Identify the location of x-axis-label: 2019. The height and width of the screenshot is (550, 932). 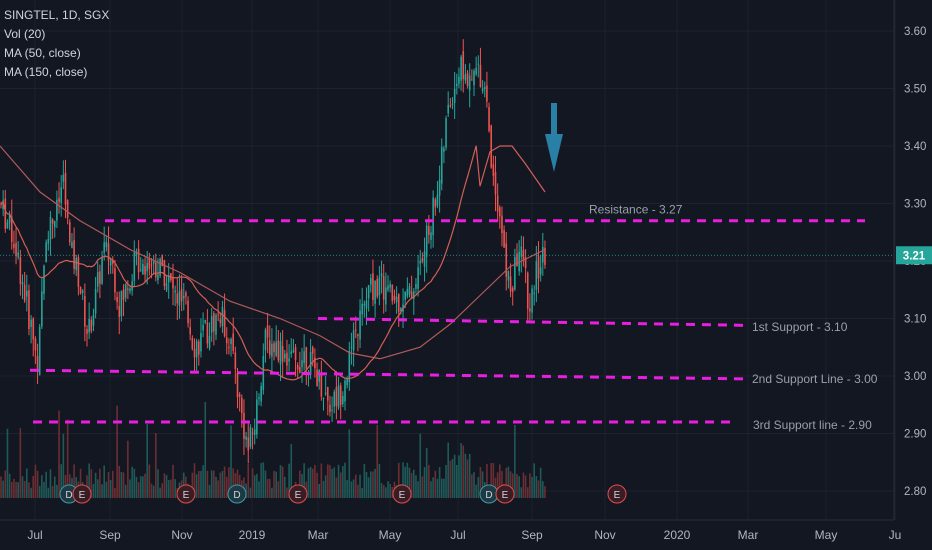
(252, 535).